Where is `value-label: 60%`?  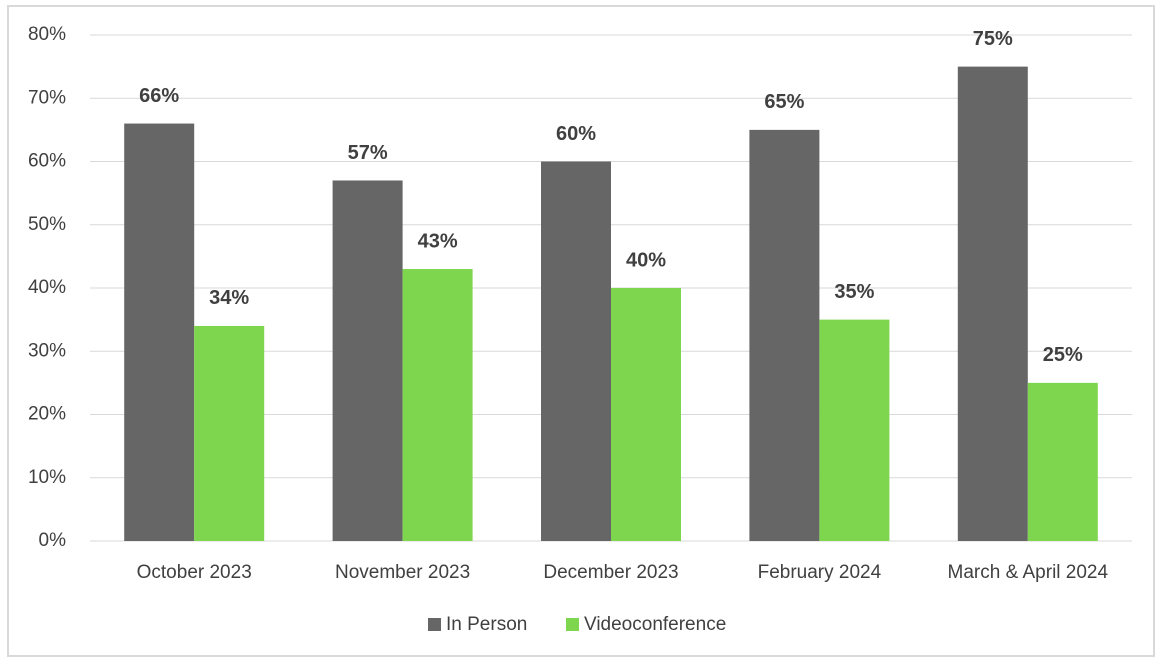 value-label: 60% is located at coordinates (576, 134).